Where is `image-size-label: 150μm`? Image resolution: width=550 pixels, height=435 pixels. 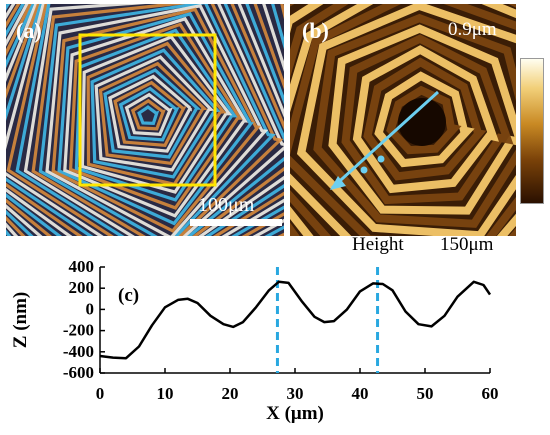
image-size-label: 150μm is located at coordinates (467, 244).